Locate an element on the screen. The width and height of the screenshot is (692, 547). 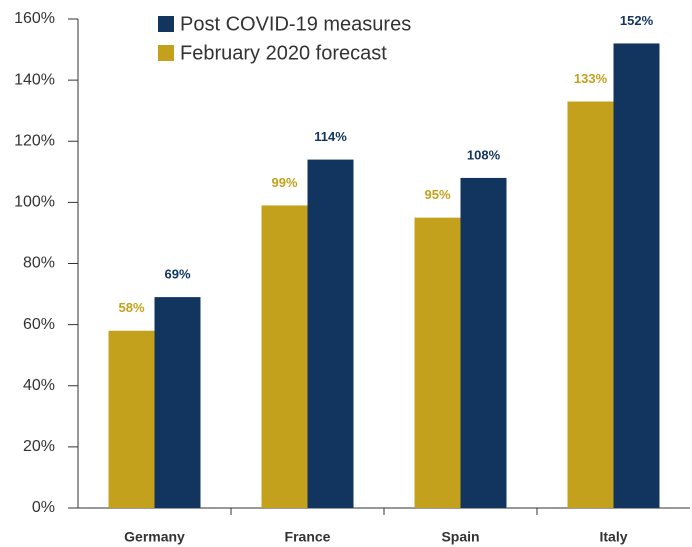
y-tick-label: 40% is located at coordinates (39, 385).